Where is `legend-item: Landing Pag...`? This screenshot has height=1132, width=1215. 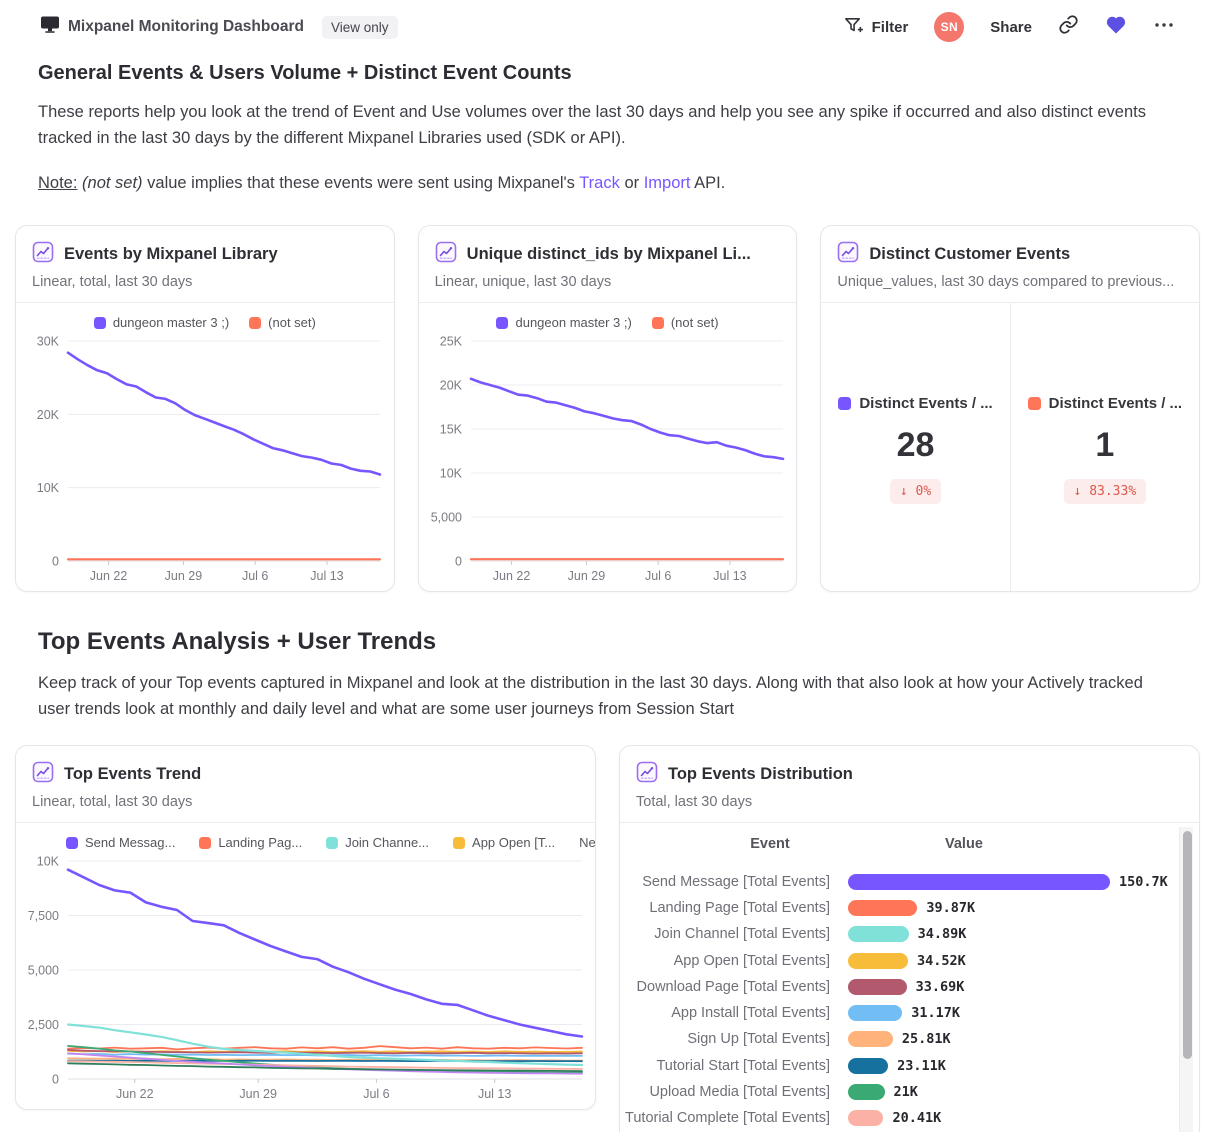 legend-item: Landing Pag... is located at coordinates (250, 842).